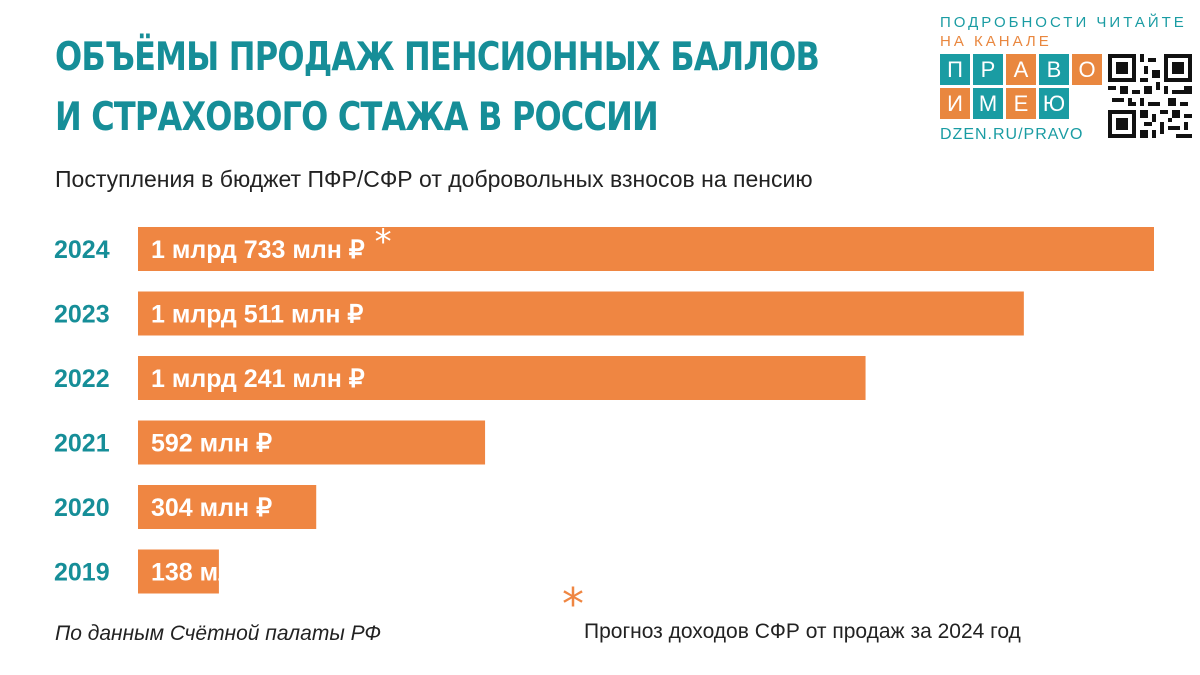  I want to click on logo-letter: В, so click(1054, 69).